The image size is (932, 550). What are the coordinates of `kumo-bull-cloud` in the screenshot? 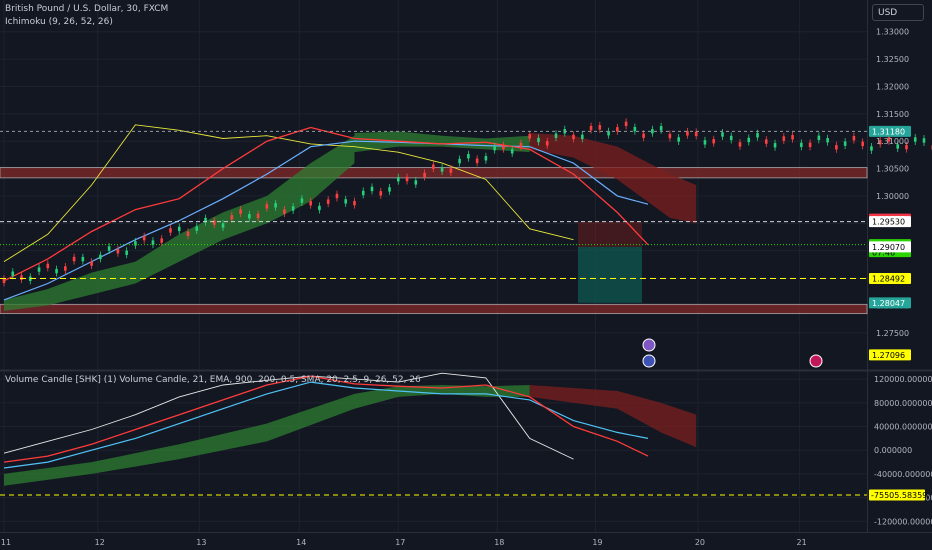 It's located at (179, 223).